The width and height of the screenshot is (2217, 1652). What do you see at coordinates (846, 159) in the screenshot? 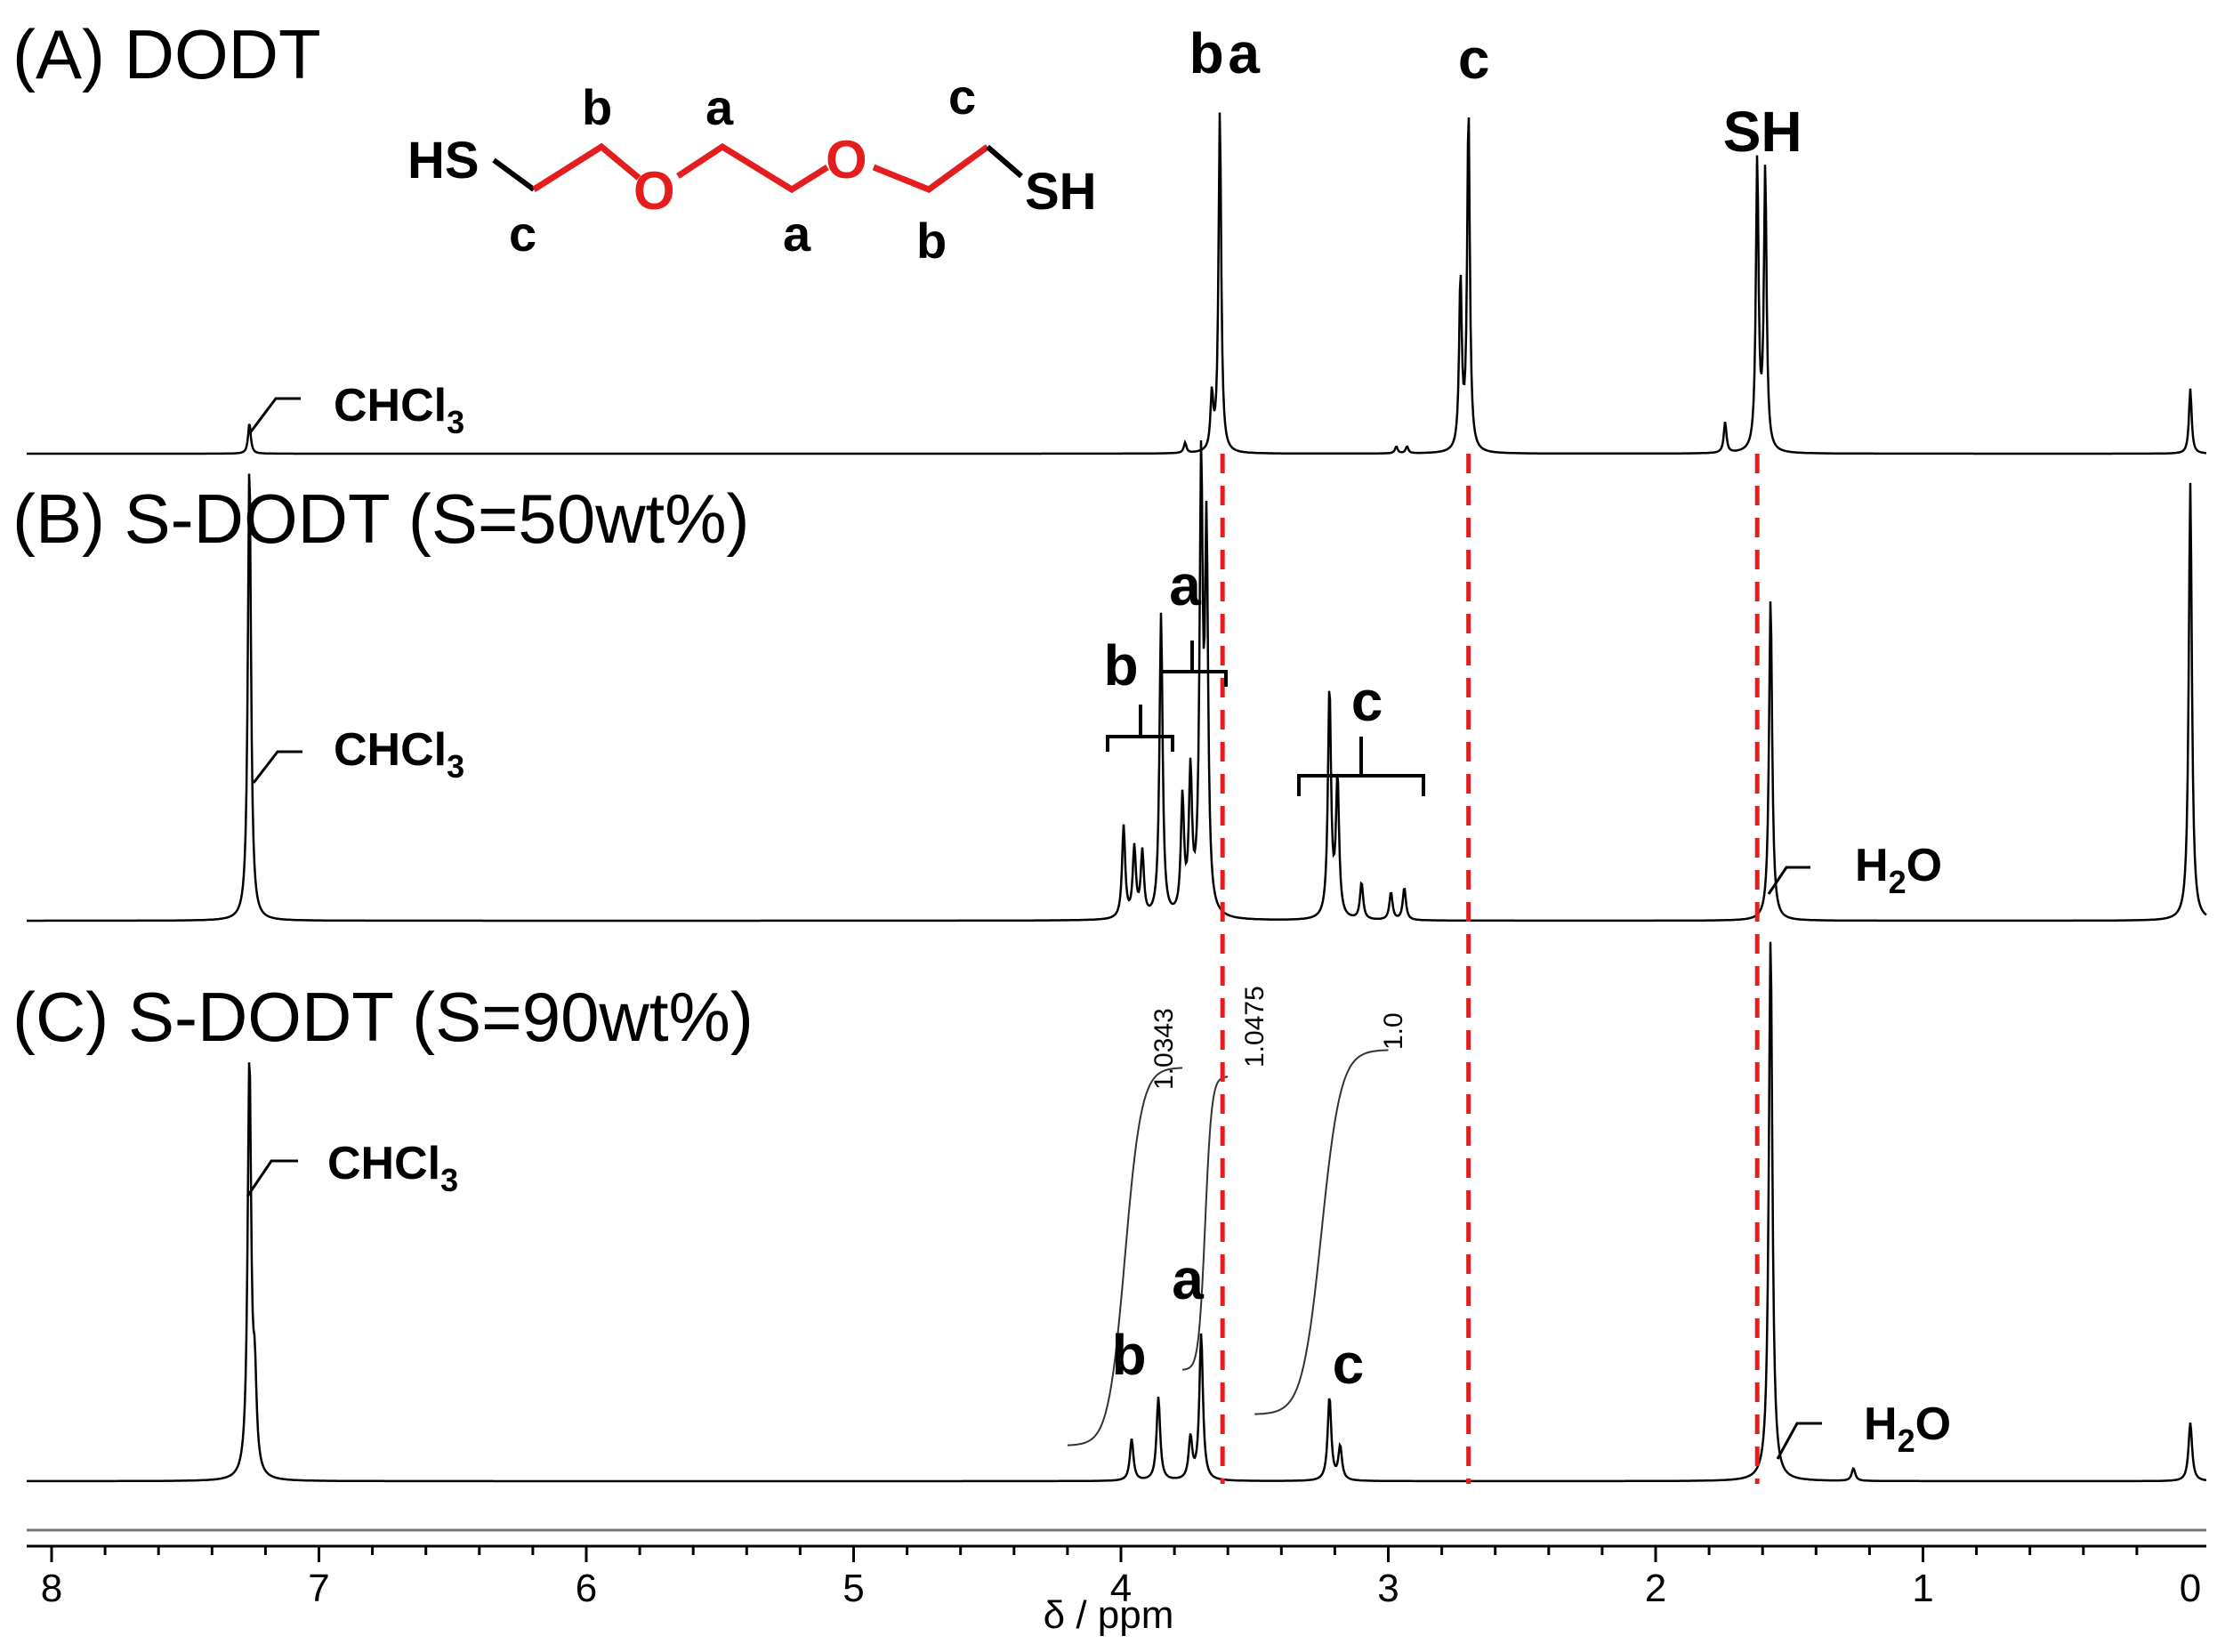
I see `structure-oxygen-2: O` at bounding box center [846, 159].